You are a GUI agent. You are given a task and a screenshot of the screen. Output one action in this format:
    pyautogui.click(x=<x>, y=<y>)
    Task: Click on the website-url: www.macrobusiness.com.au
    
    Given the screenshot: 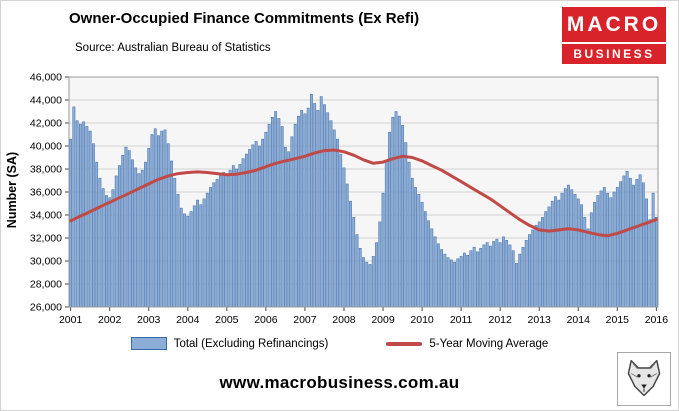 What is the action you would take?
    pyautogui.click(x=339, y=382)
    